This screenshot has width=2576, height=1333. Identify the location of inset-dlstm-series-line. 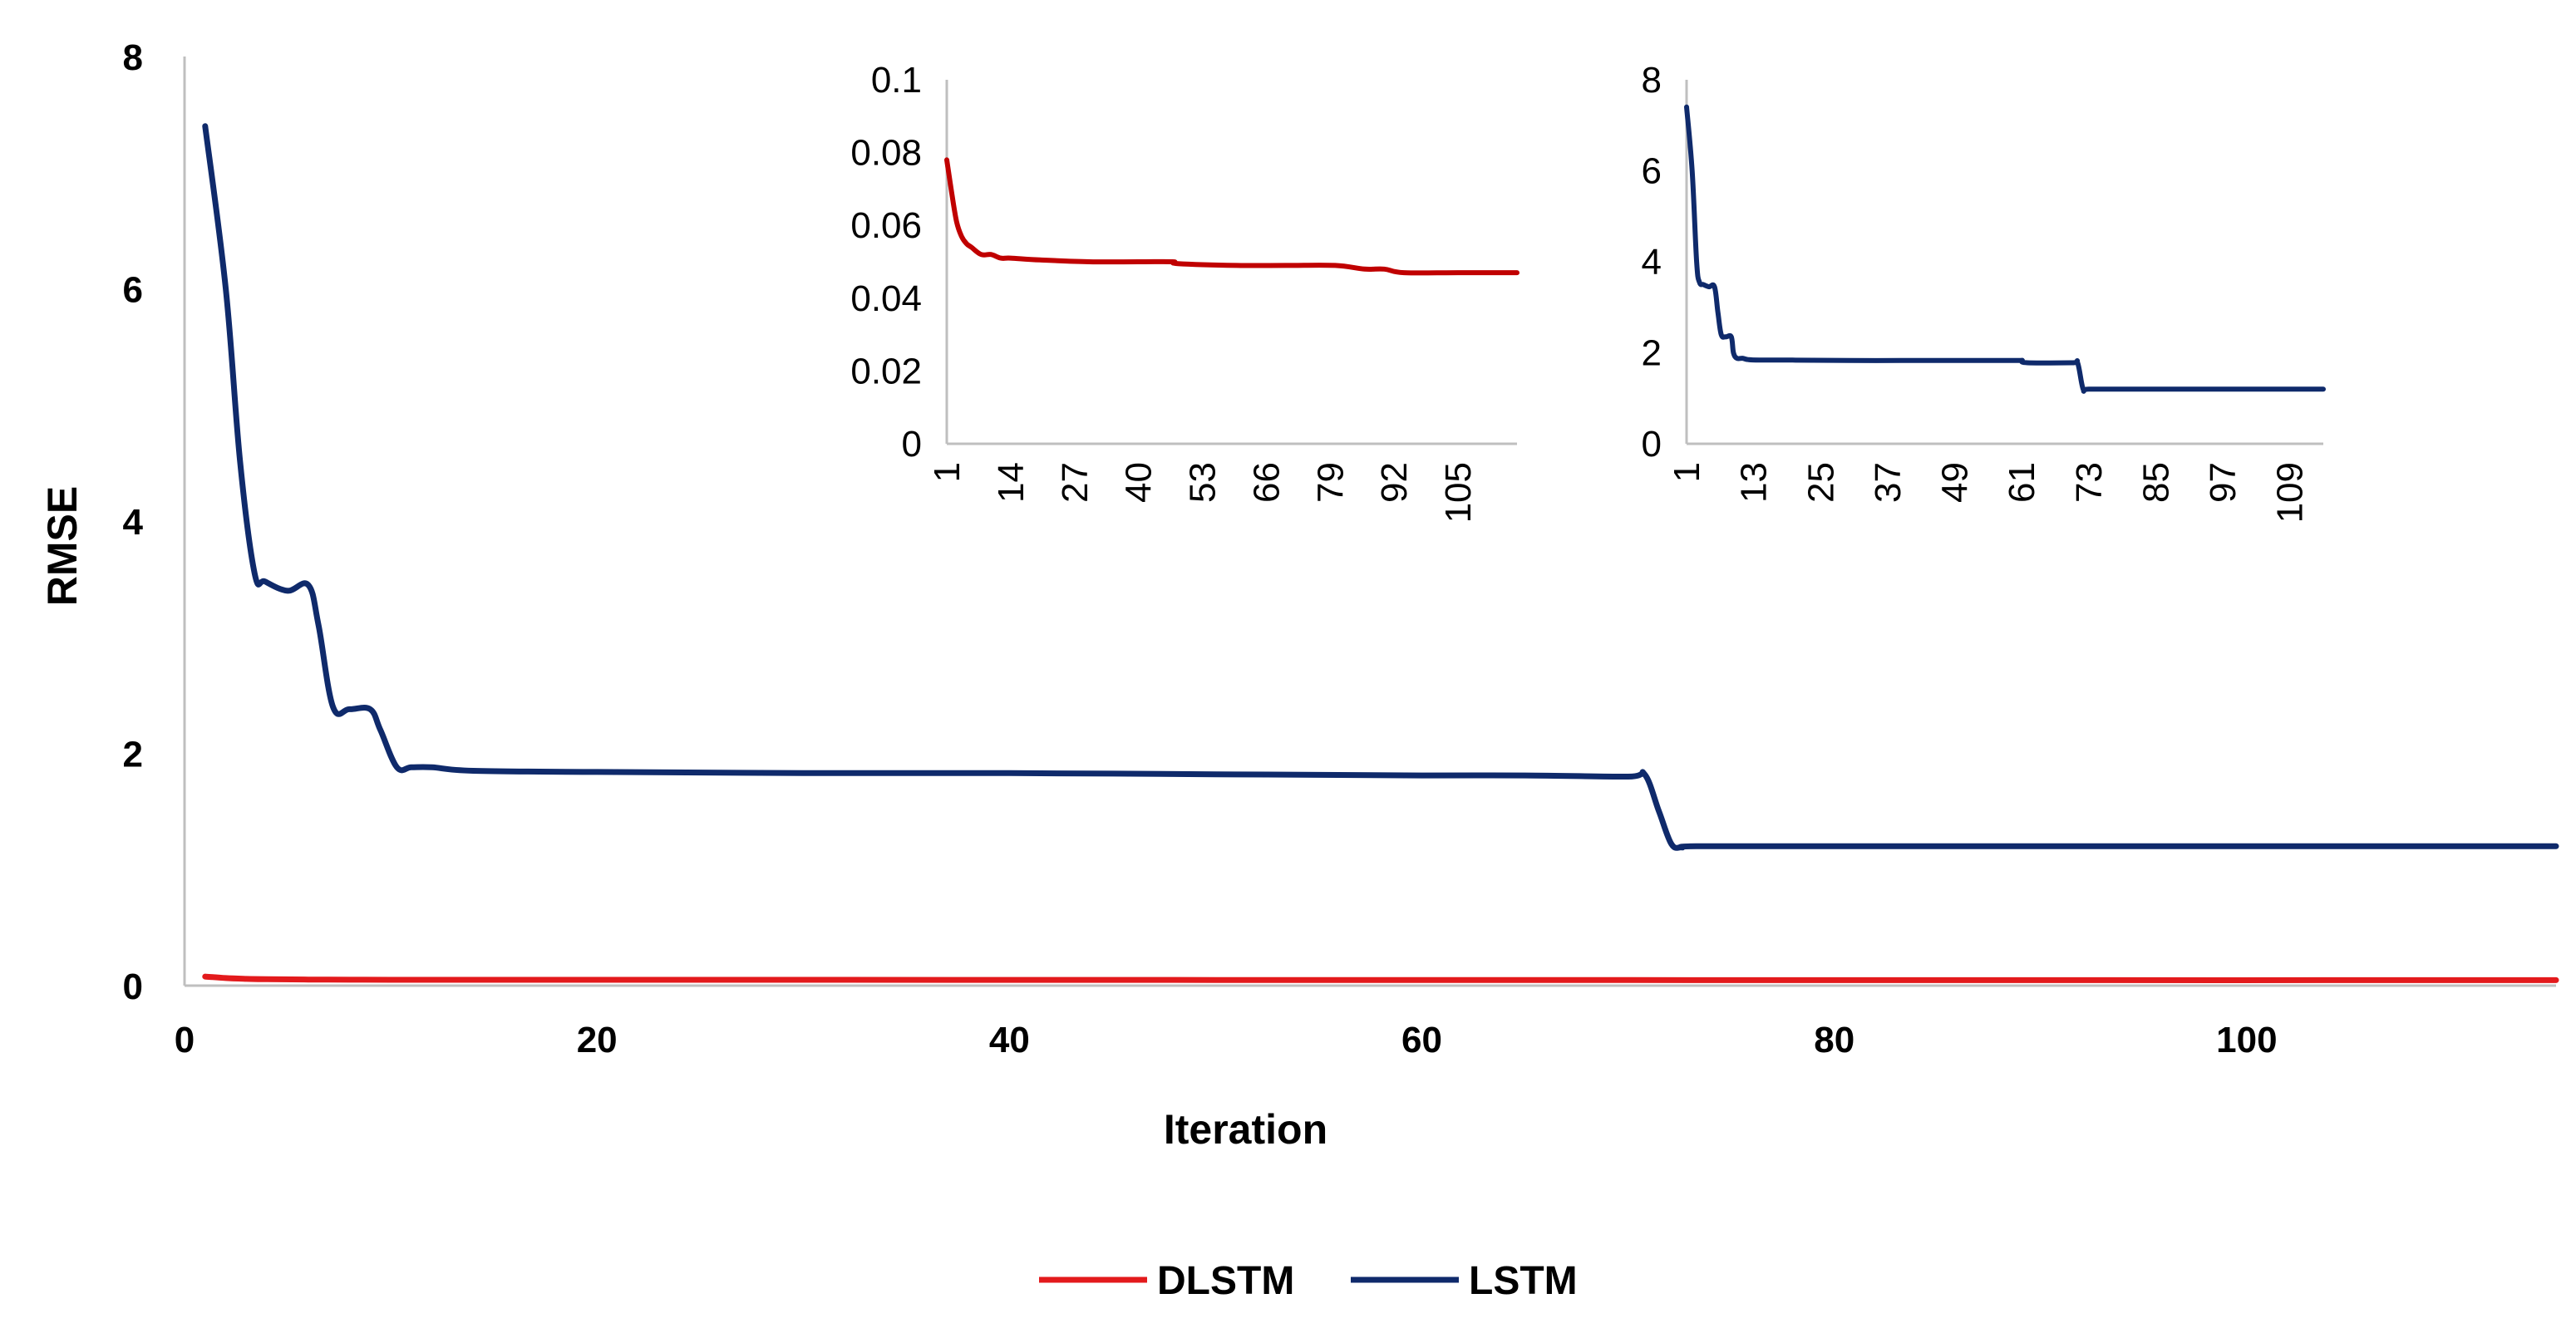
(1231, 216).